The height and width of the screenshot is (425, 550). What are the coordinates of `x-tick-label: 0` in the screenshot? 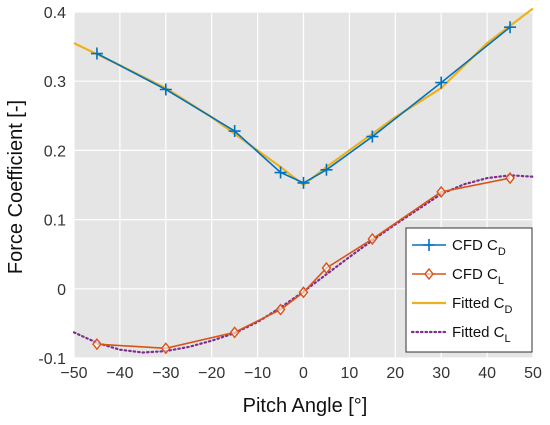 It's located at (303, 373).